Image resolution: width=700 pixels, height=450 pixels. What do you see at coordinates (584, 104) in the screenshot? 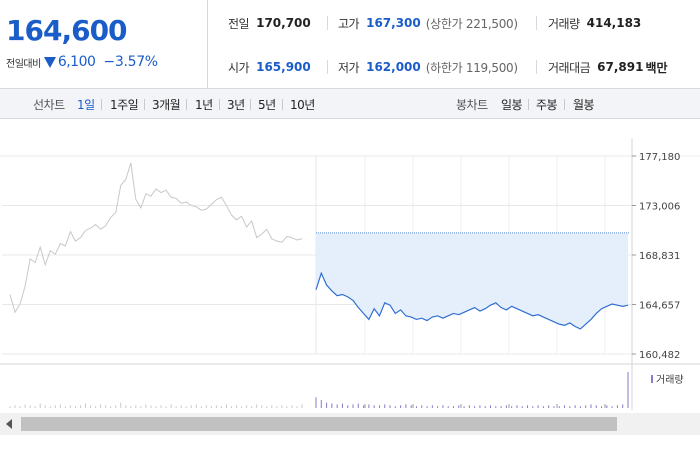
I see `monthly-candle-button: 월봉` at bounding box center [584, 104].